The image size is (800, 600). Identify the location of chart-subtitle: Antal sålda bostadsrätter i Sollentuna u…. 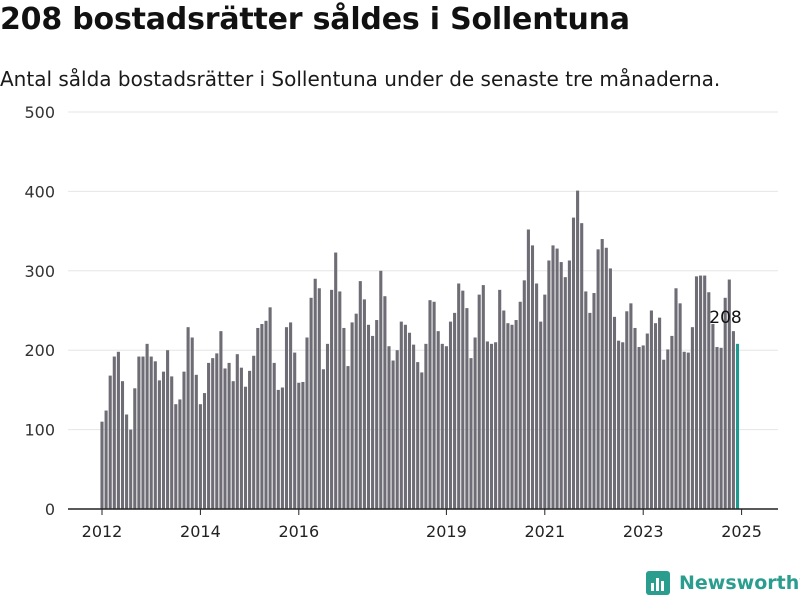
(360, 79).